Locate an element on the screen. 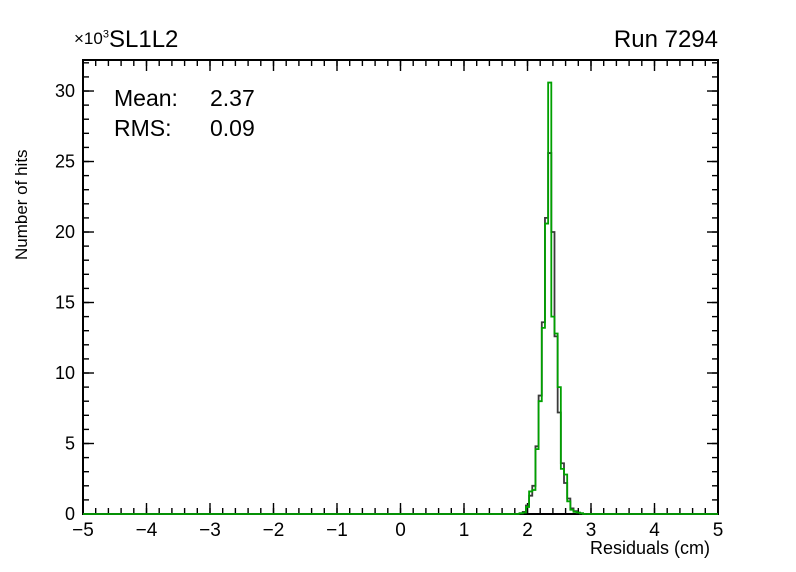  y-axis-exponent-label: ×10³ is located at coordinates (91, 38).